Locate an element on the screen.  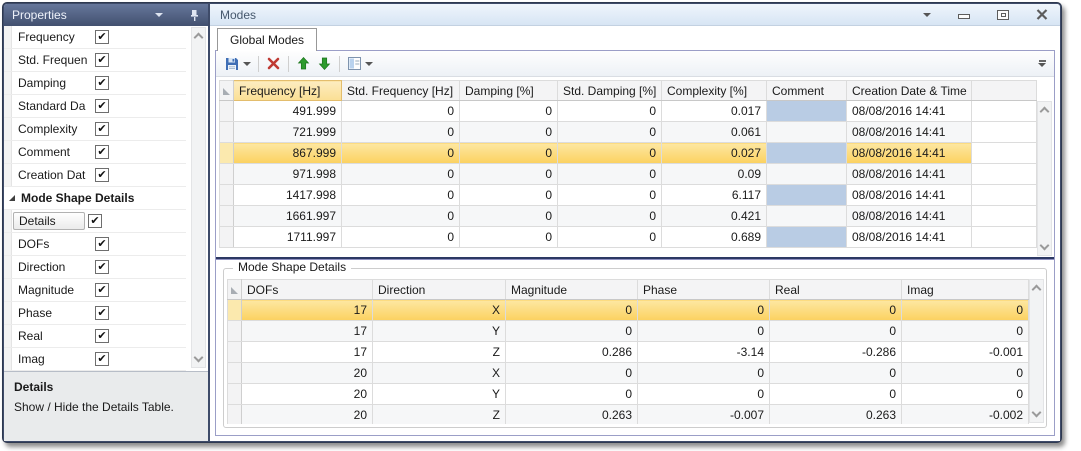
select-all-corner is located at coordinates (234, 289).